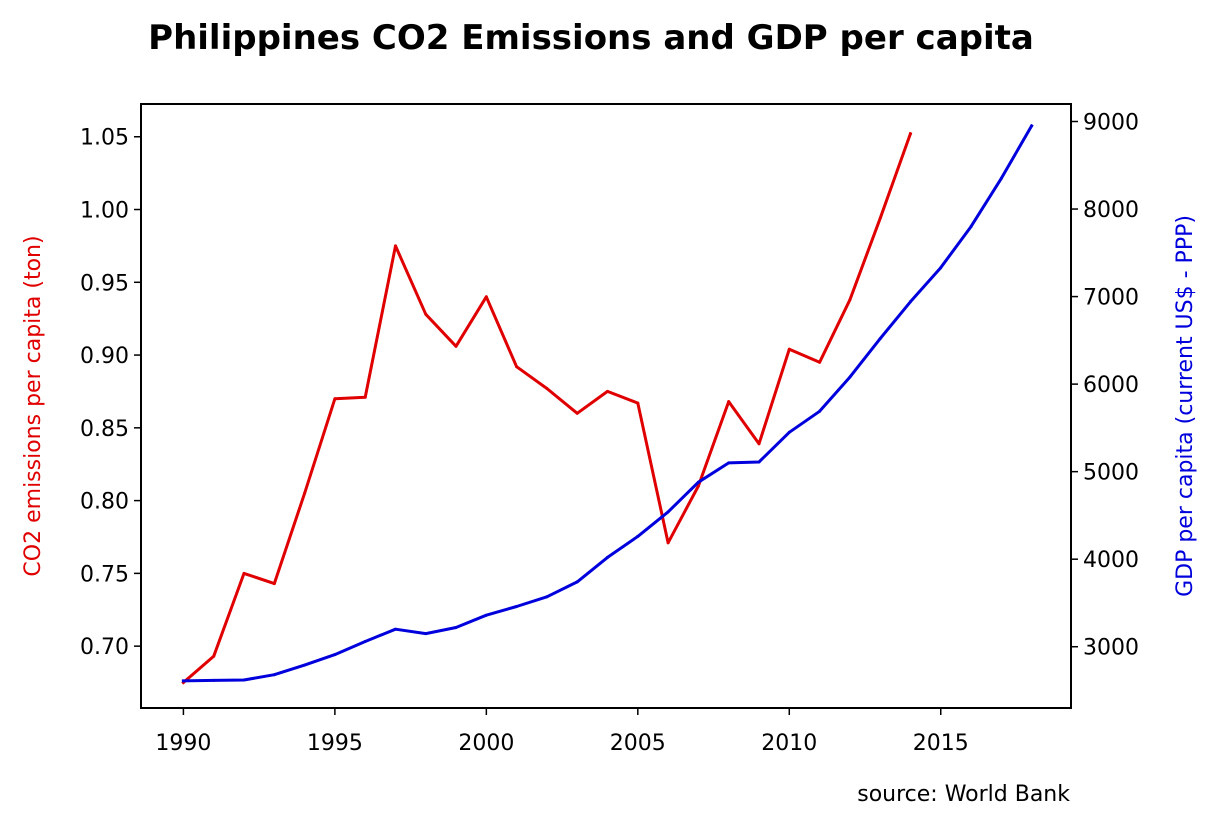 The width and height of the screenshot is (1220, 827). Describe the element at coordinates (183, 743) in the screenshot. I see `x-tick-label: 1990` at that location.